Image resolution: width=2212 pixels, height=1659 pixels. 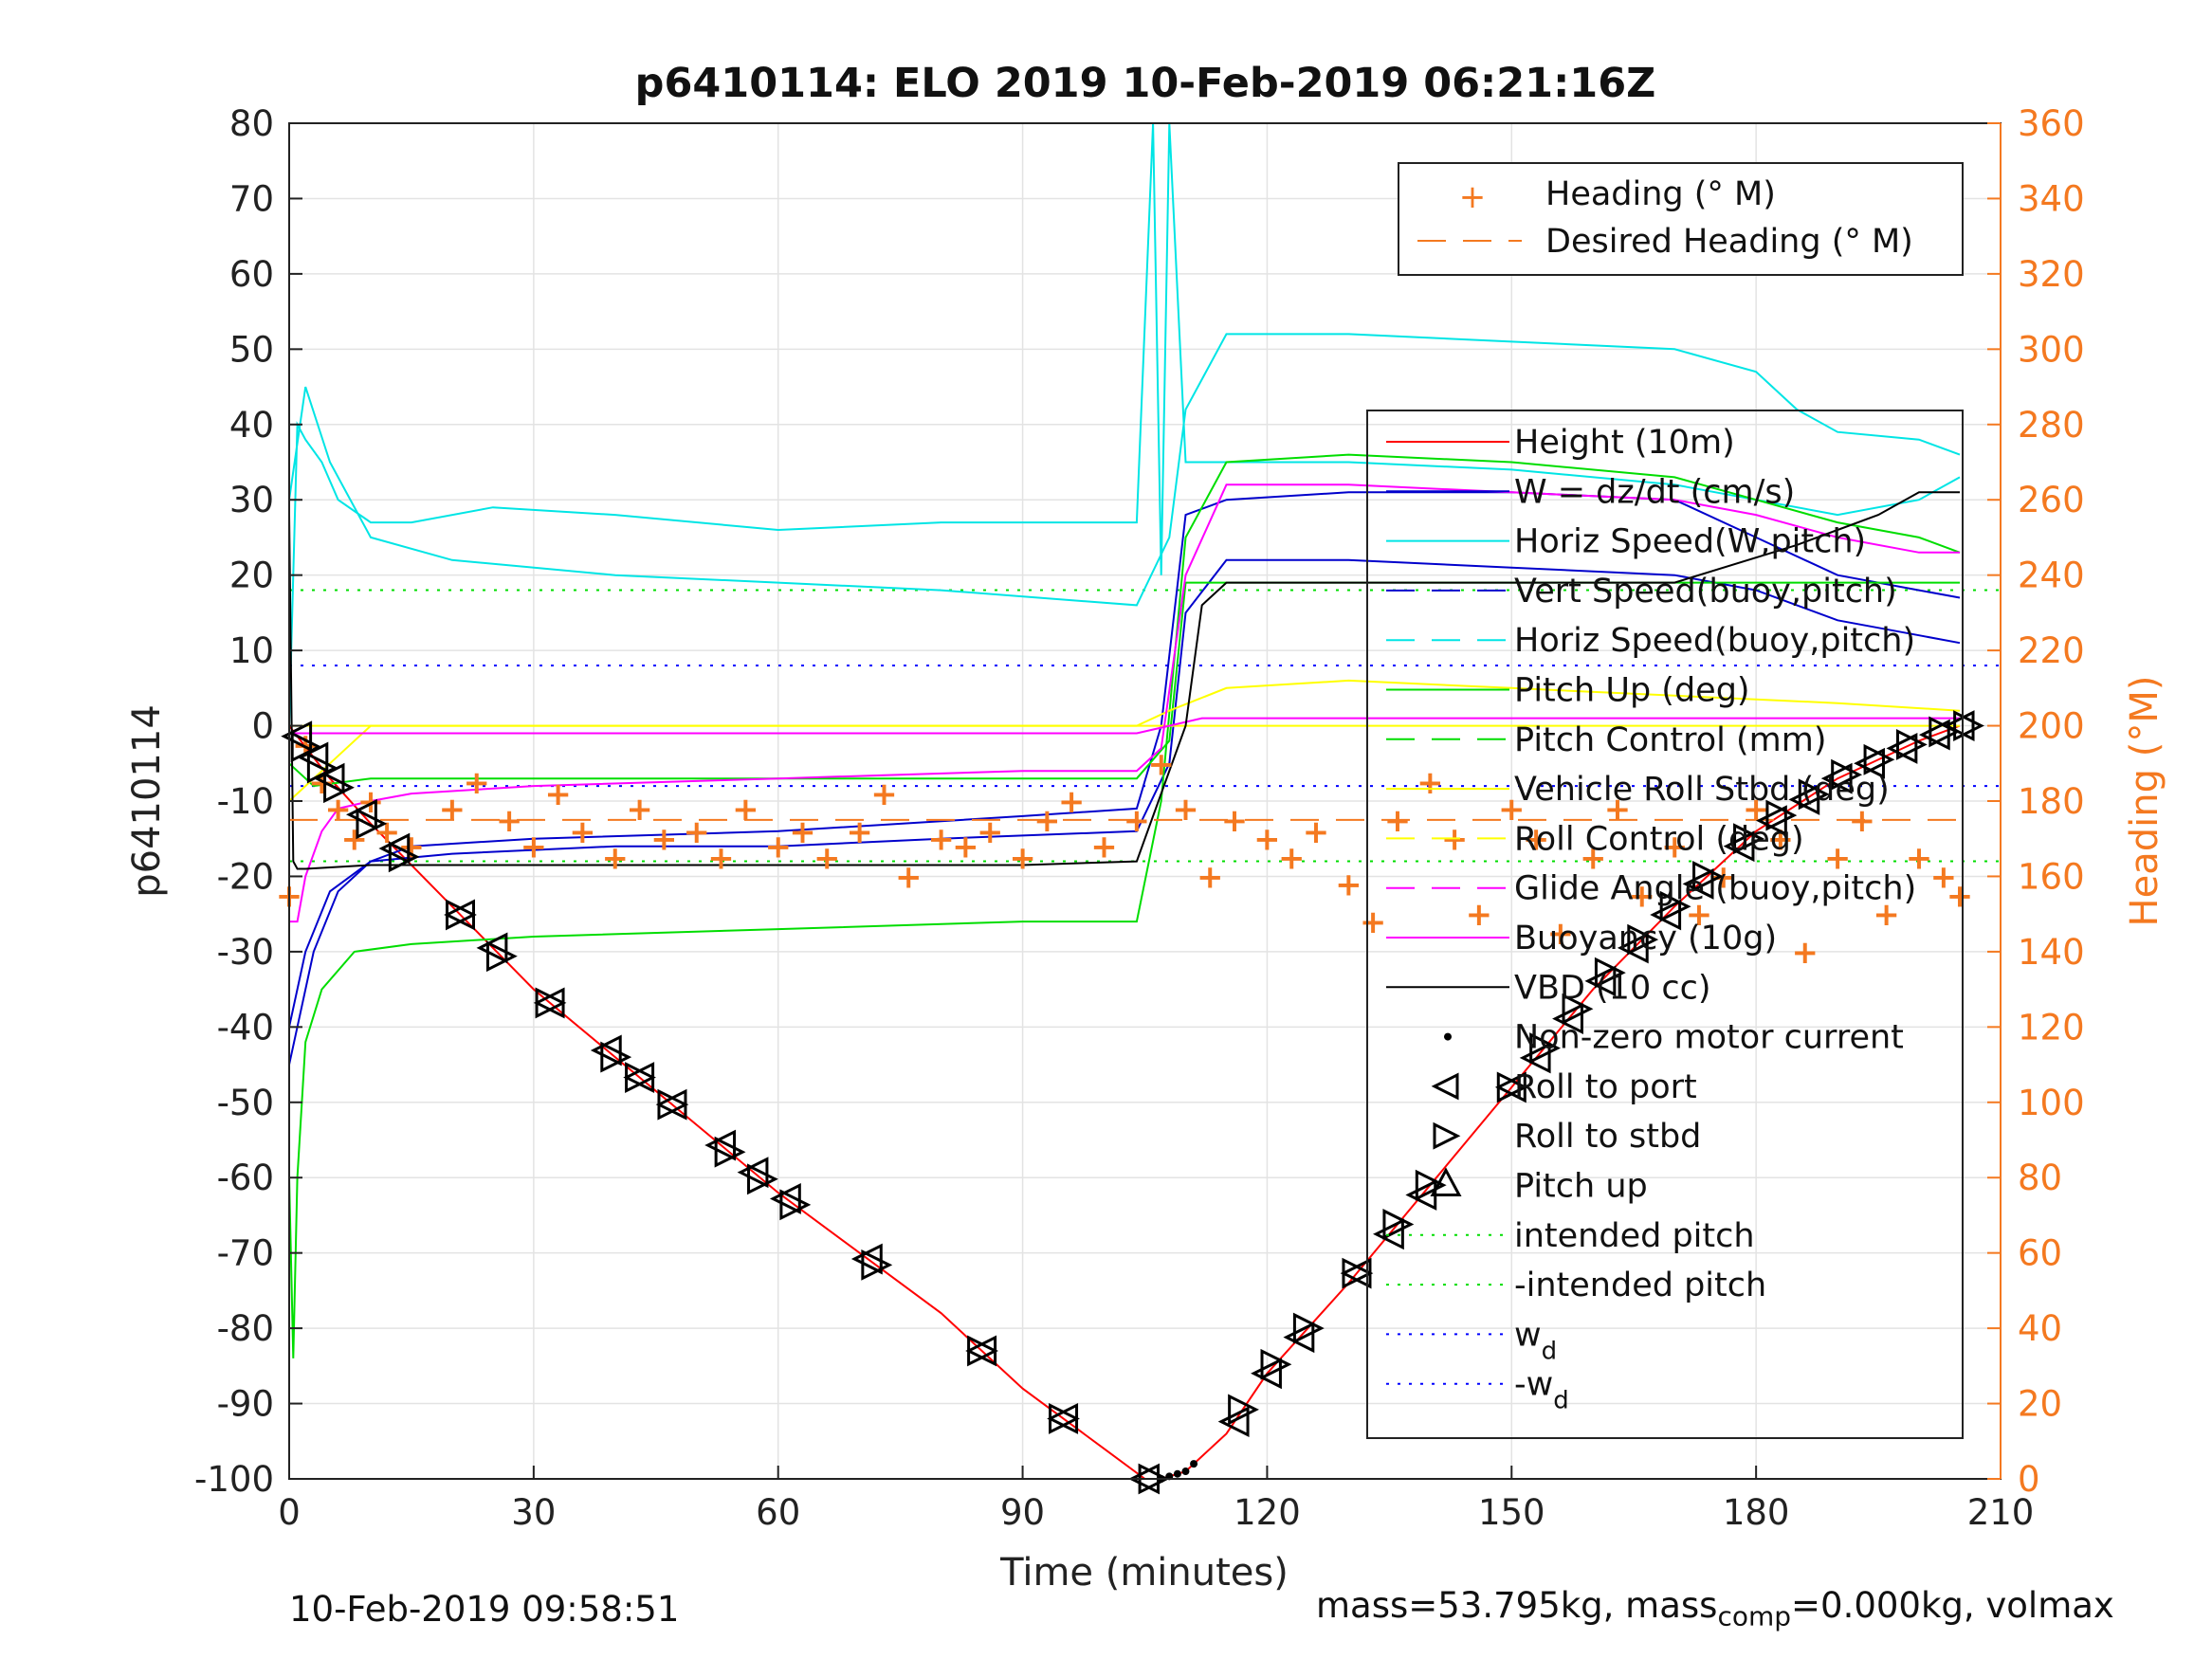 What do you see at coordinates (2040, 1178) in the screenshot?
I see `y-right-tick-label: 80` at bounding box center [2040, 1178].